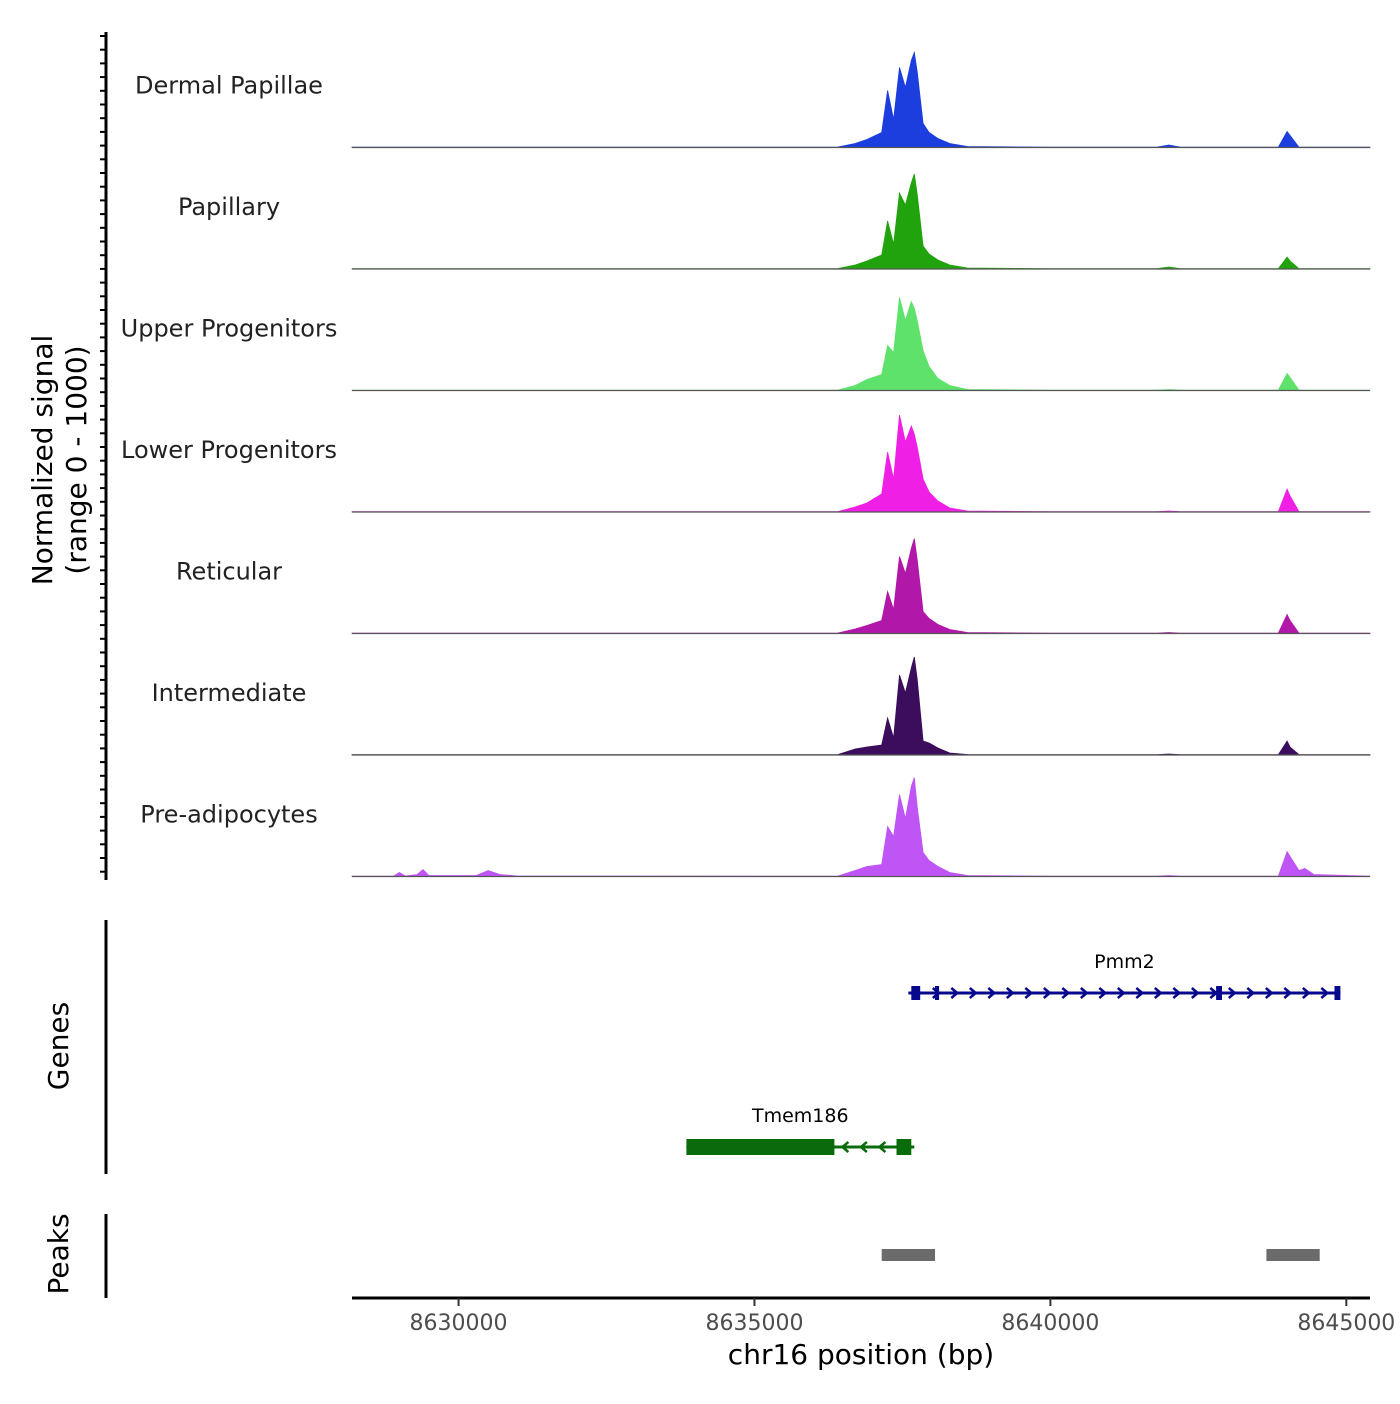 The height and width of the screenshot is (1404, 1400). I want to click on coverage-track-papillary: Papillary, so click(774, 221).